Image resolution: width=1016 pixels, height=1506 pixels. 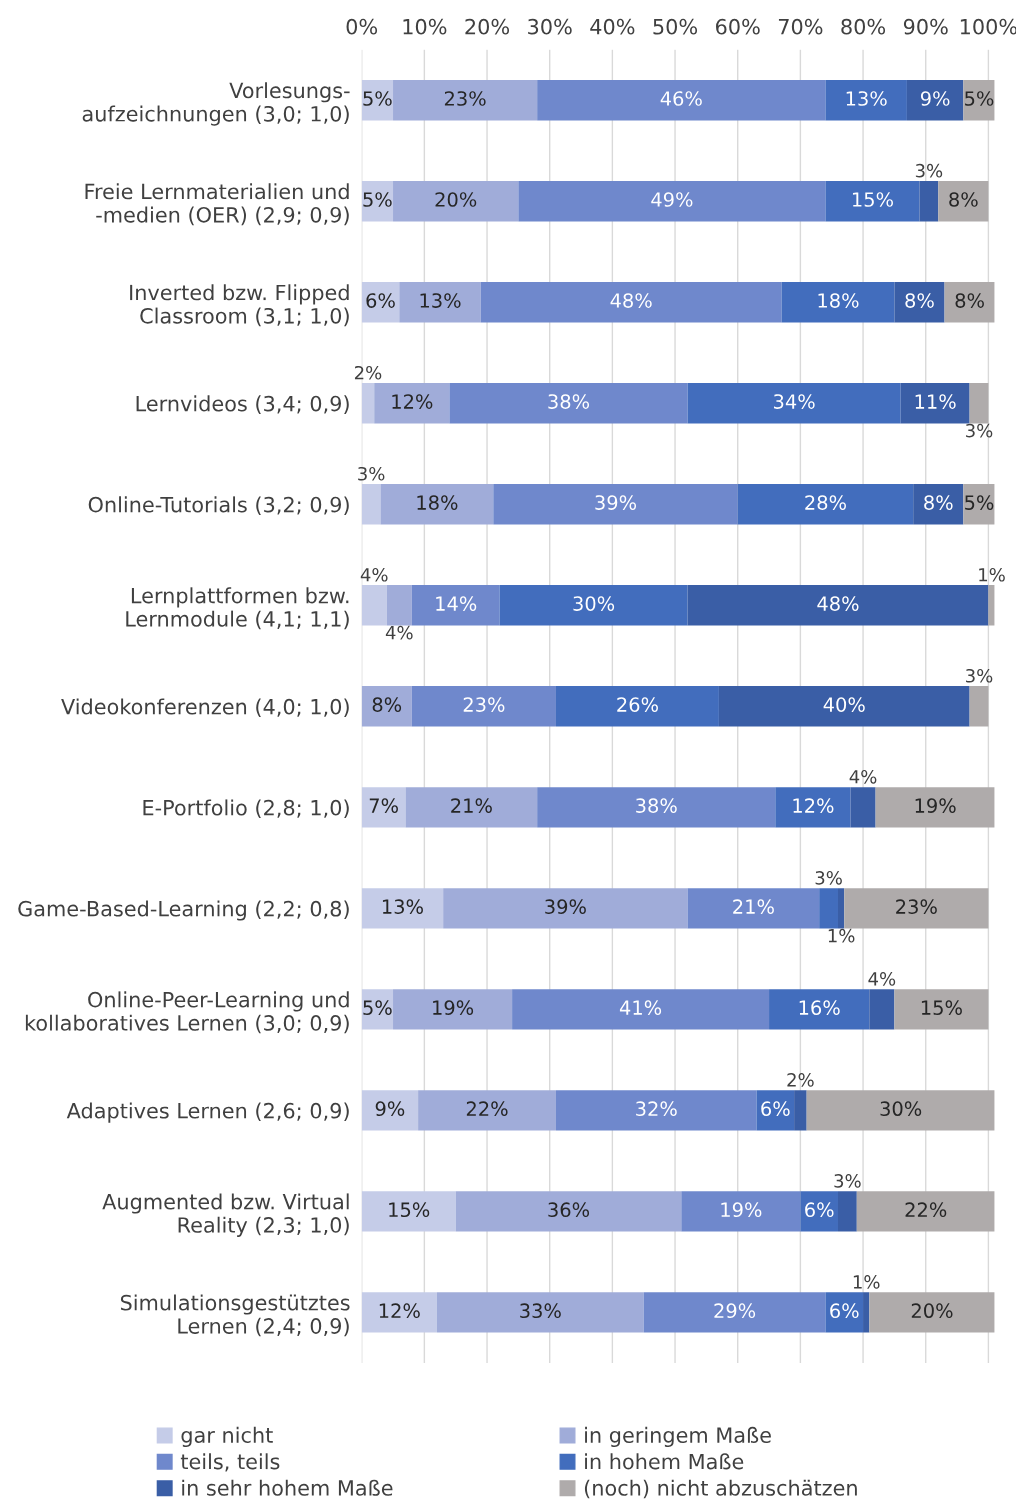 What do you see at coordinates (925, 26) in the screenshot?
I see `x-tick-label: 90%` at bounding box center [925, 26].